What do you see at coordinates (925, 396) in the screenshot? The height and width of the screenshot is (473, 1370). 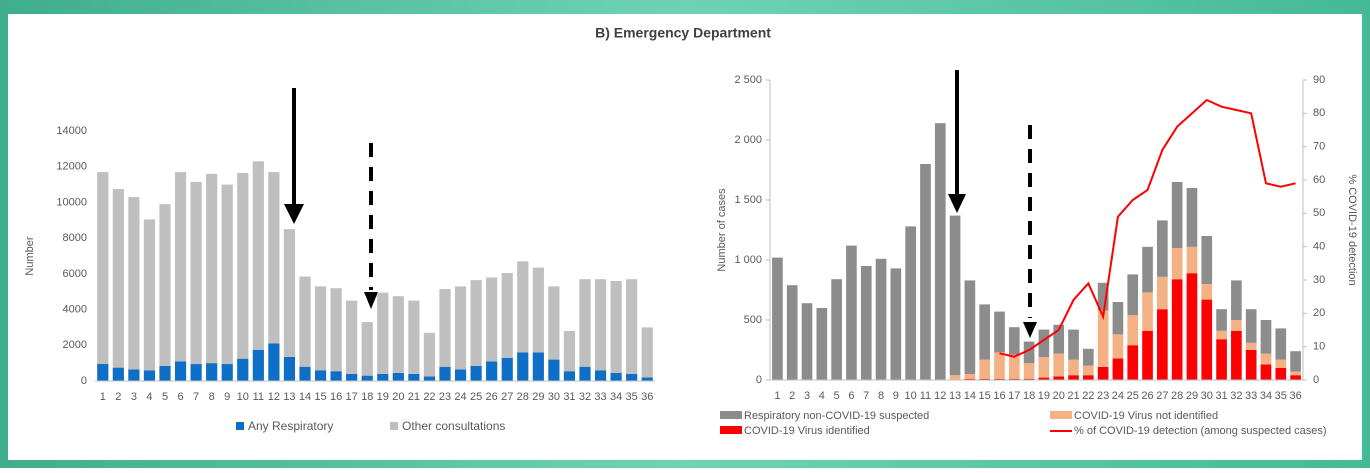 I see `x-tick-label: 11` at bounding box center [925, 396].